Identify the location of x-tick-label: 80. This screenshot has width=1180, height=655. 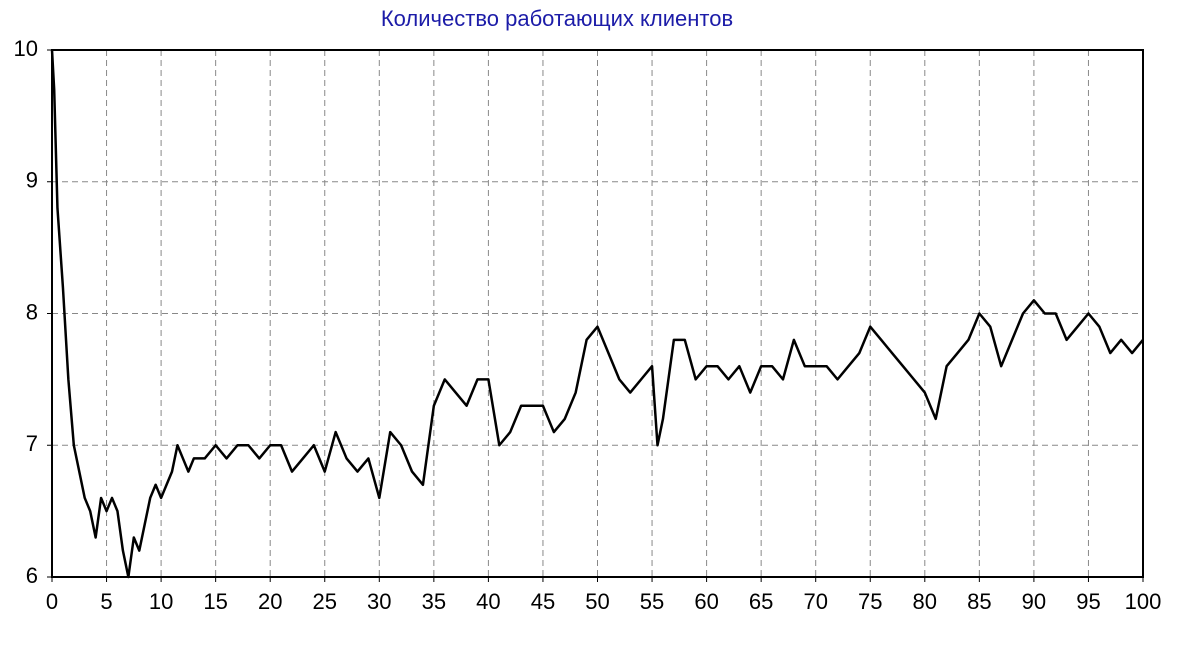
(925, 601).